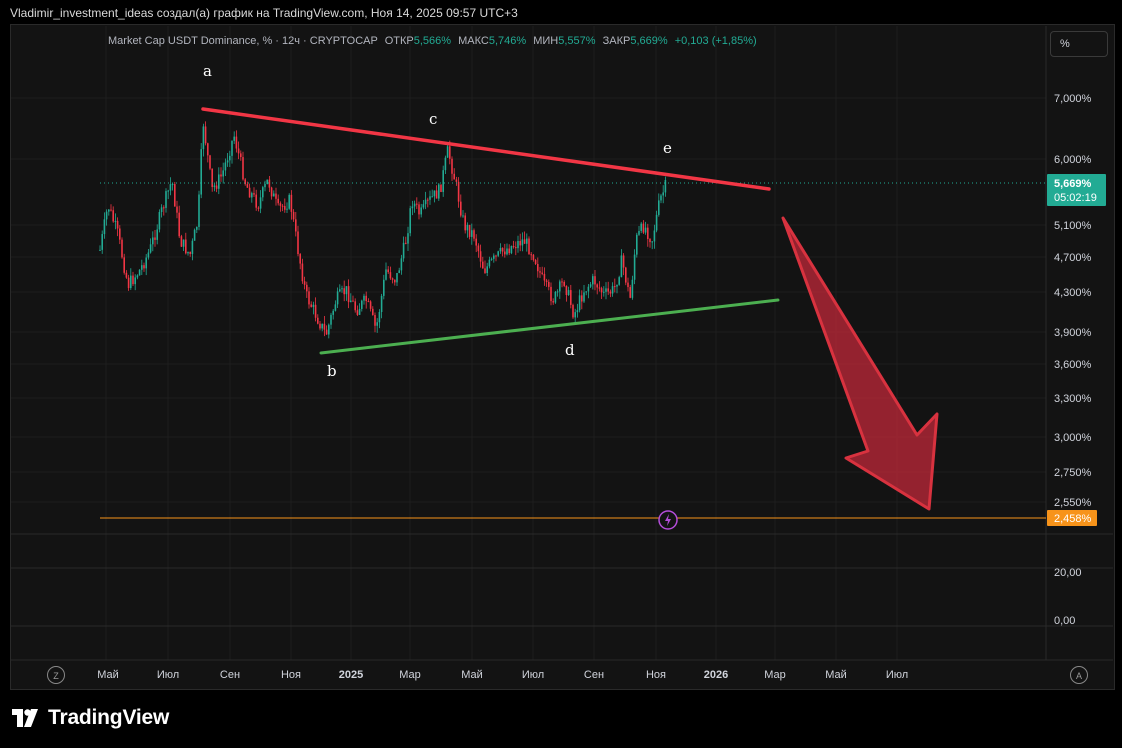 The height and width of the screenshot is (748, 1122). I want to click on price-tick: 3,900%, so click(1073, 333).